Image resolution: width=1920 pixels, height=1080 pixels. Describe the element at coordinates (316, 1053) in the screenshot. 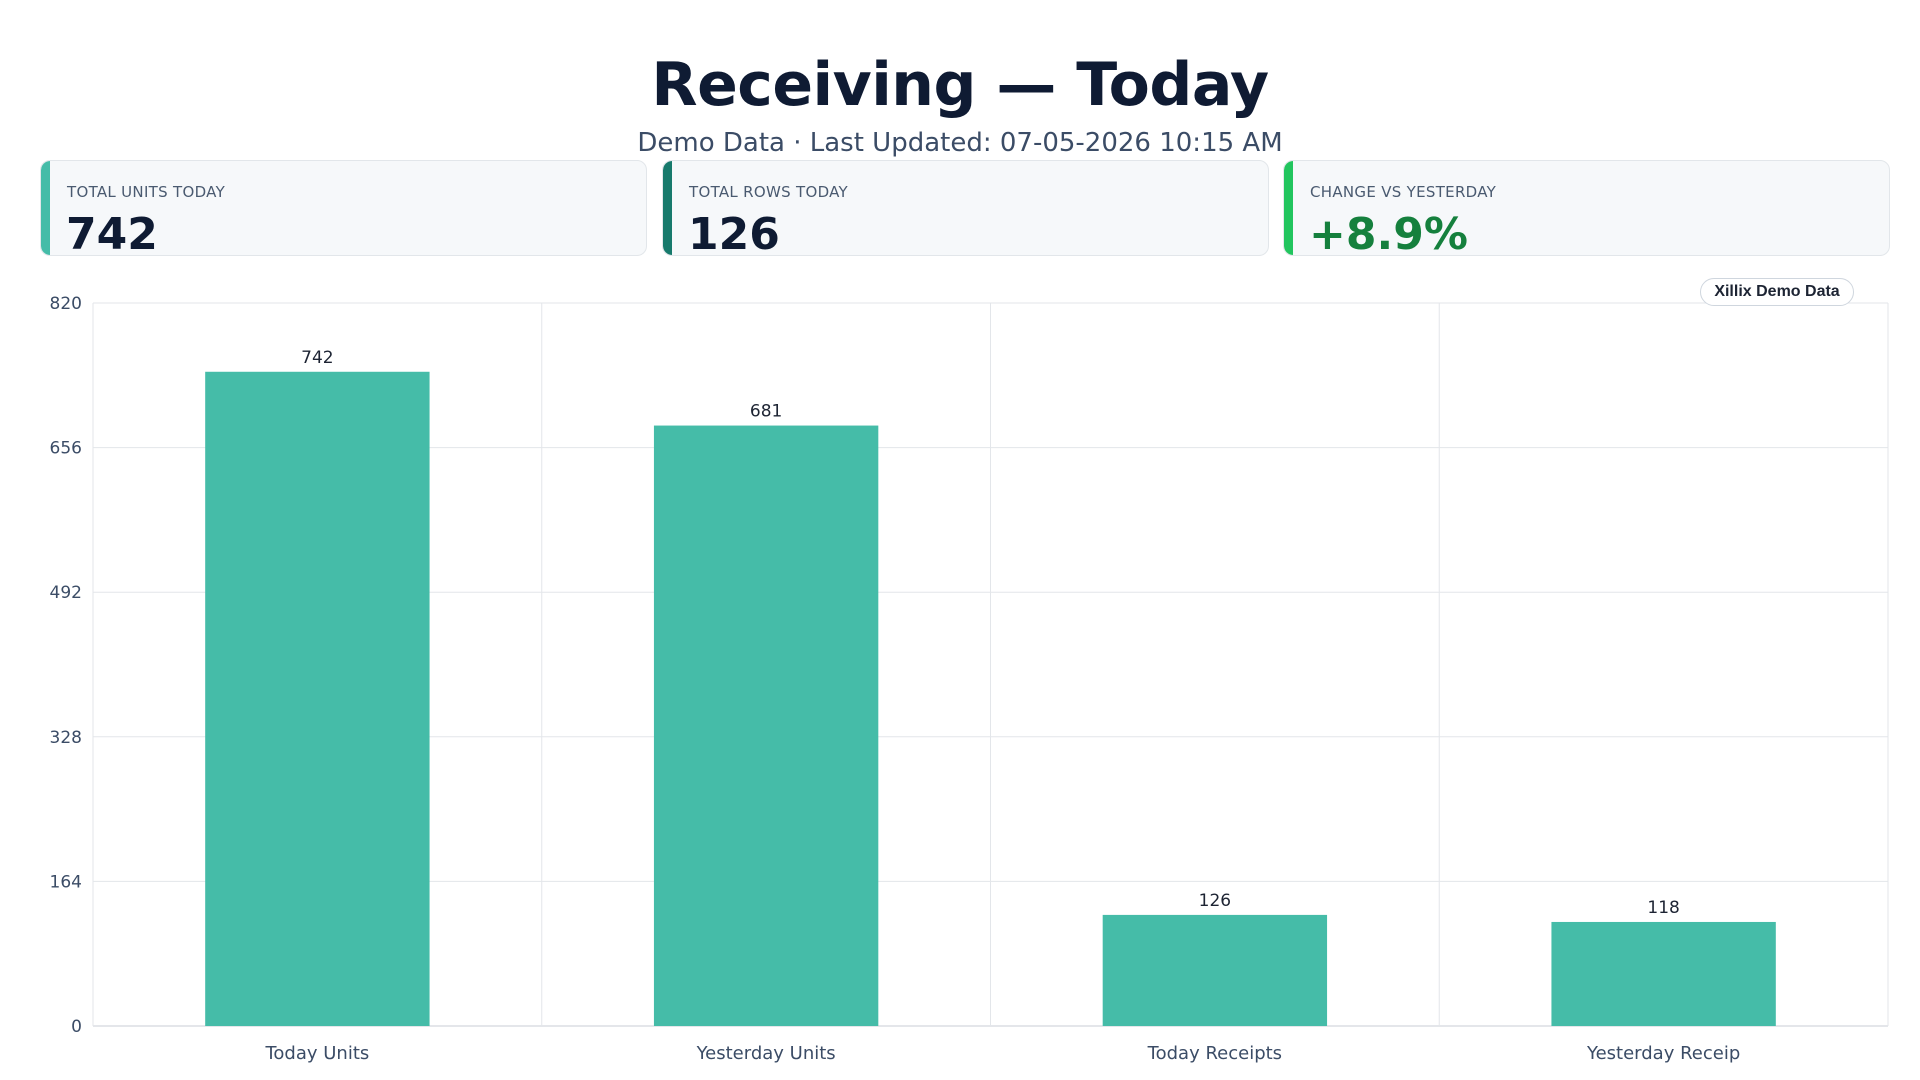

I see `x-category-label: Today Units` at that location.